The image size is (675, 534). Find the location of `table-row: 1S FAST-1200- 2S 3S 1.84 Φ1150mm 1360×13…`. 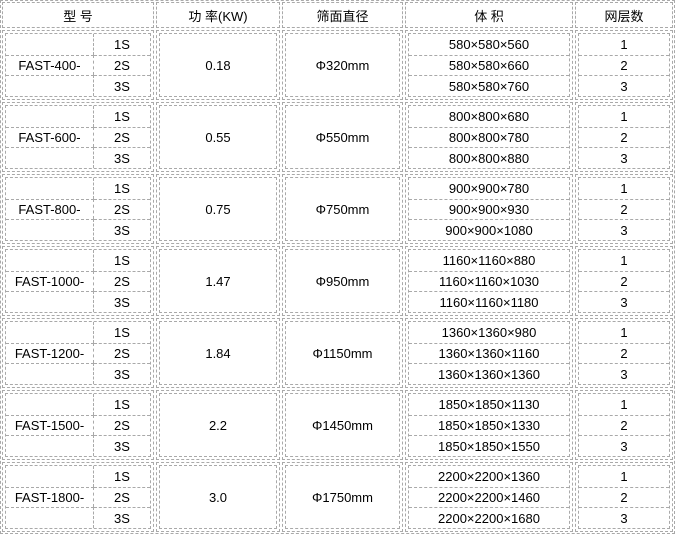

table-row: 1S FAST-1200- 2S 3S 1.84 Φ1150mm 1360×13… is located at coordinates (337, 353).